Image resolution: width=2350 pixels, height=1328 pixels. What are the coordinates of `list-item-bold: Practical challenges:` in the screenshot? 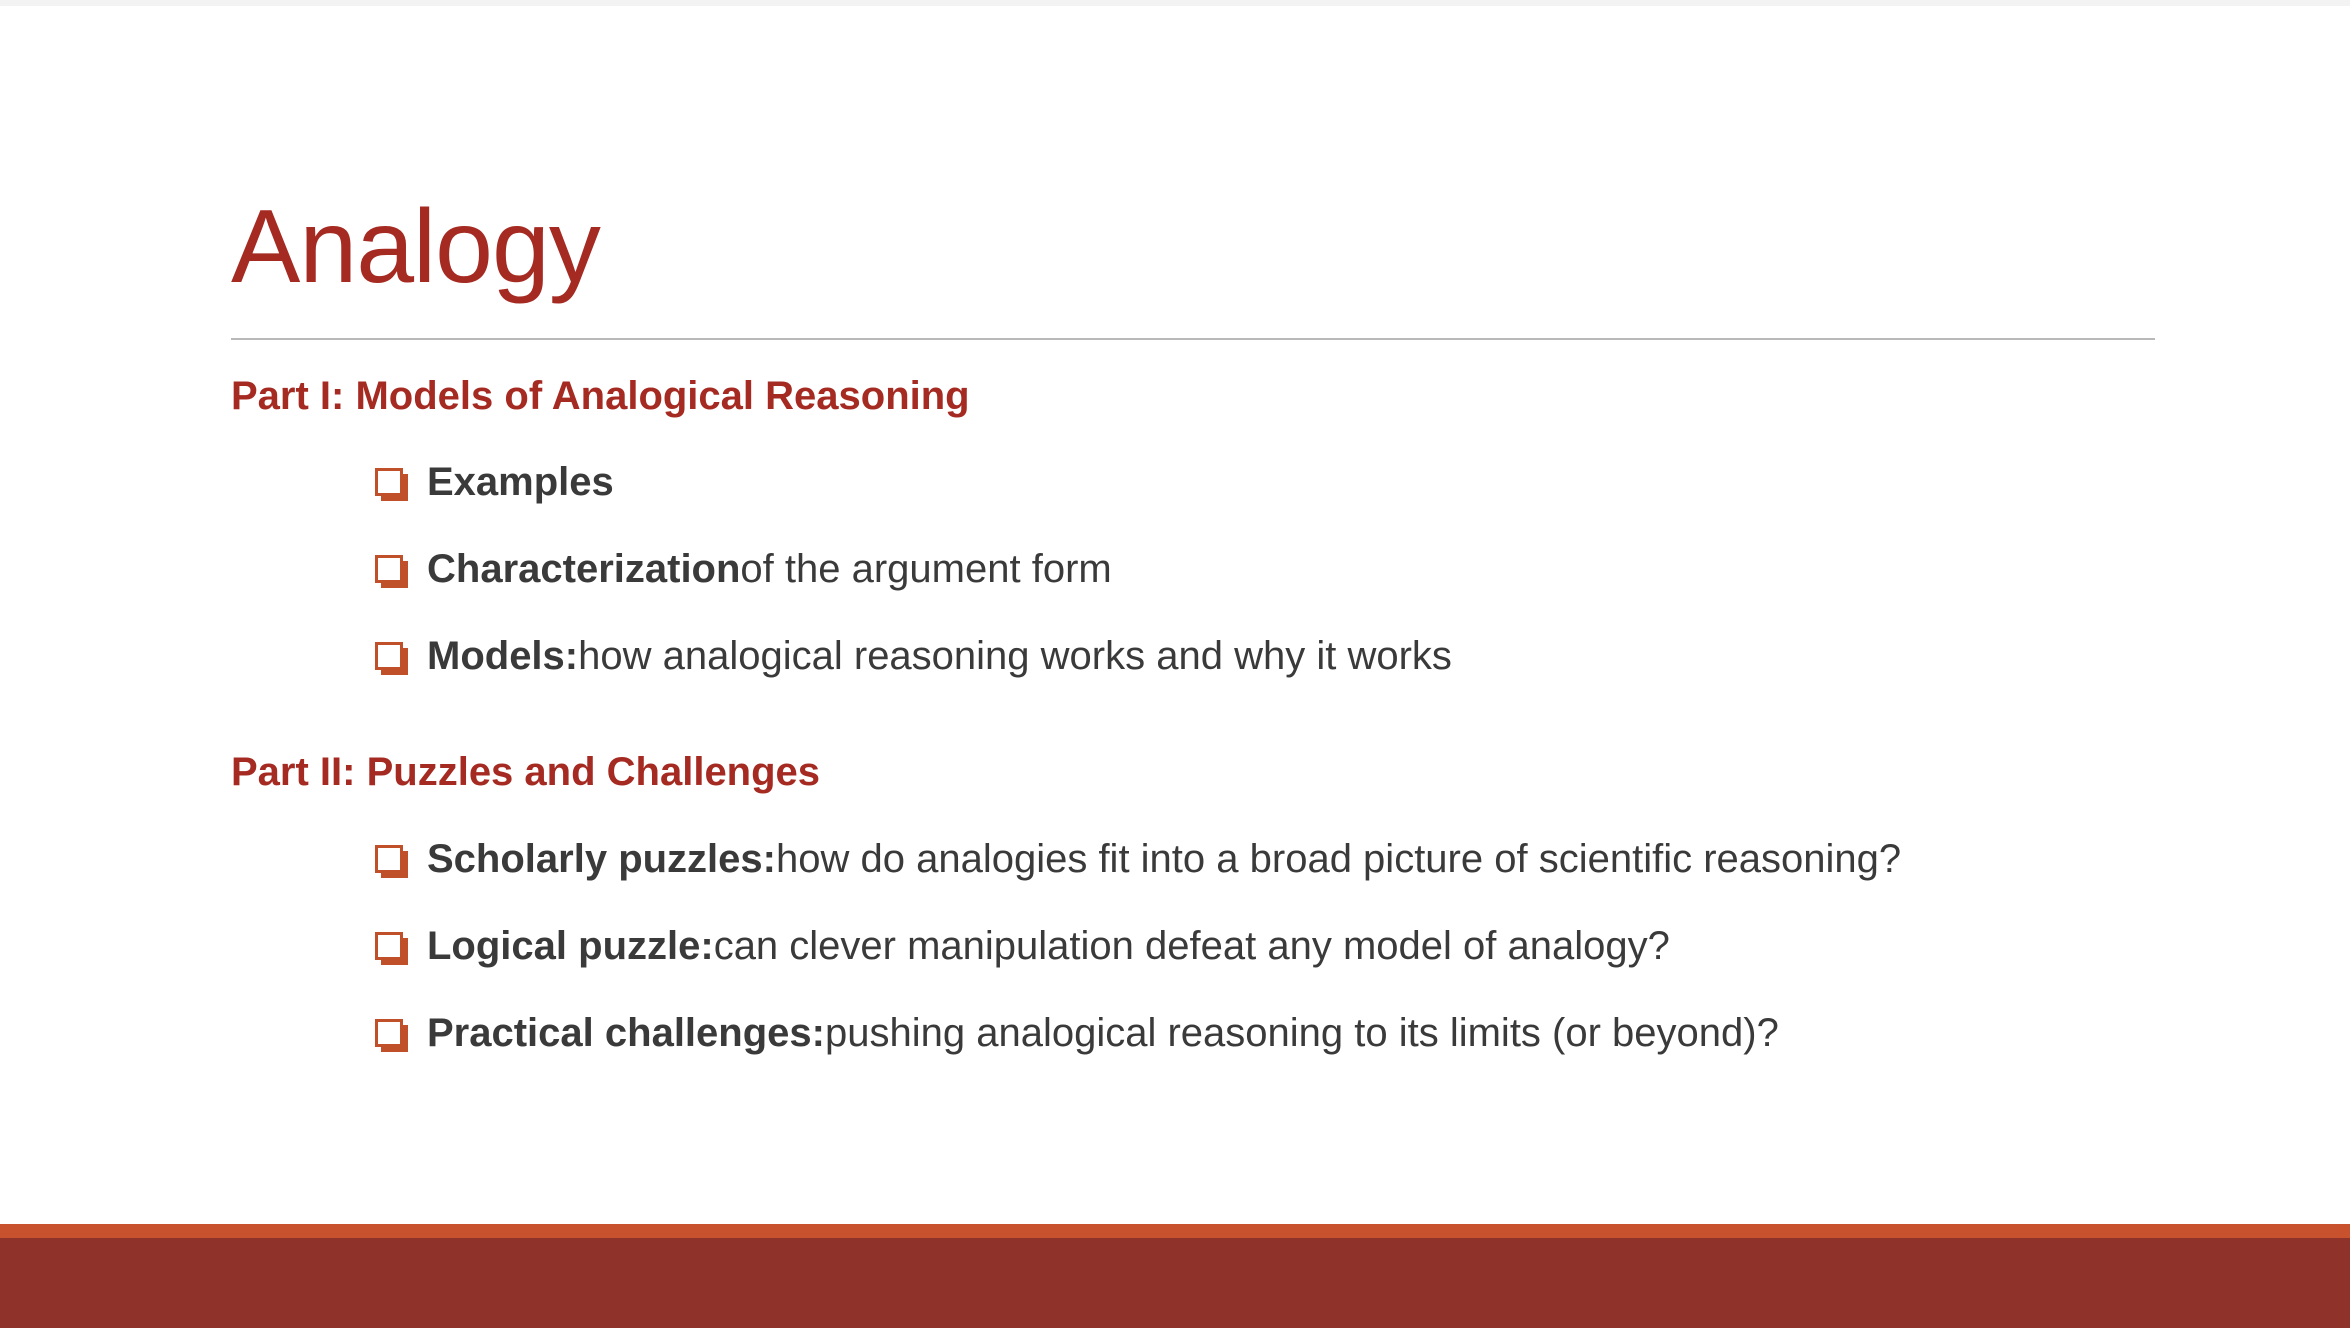 It's located at (626, 1033).